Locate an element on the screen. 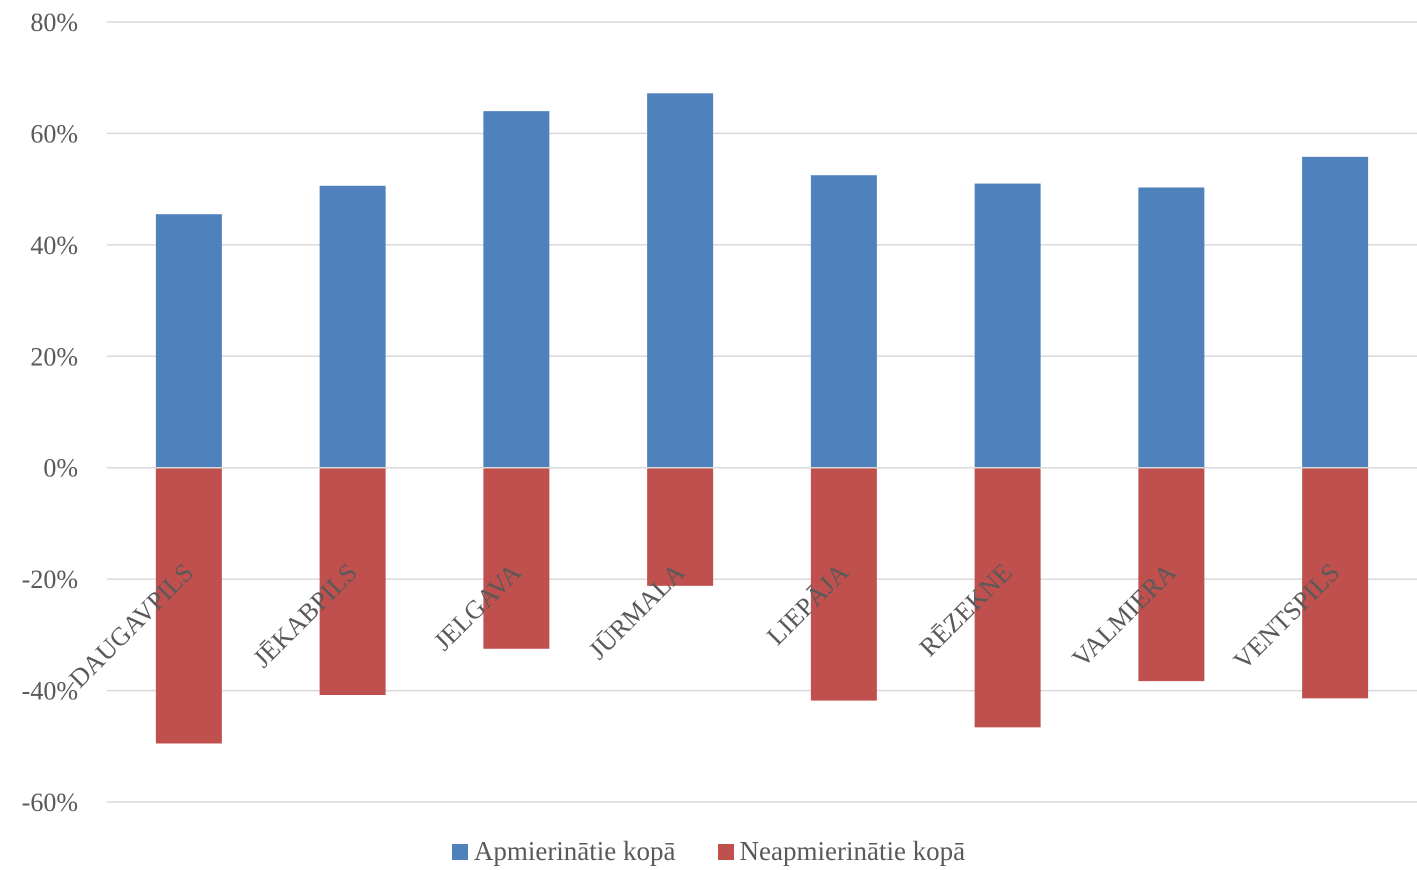  y-tick-label: 80% is located at coordinates (54, 22).